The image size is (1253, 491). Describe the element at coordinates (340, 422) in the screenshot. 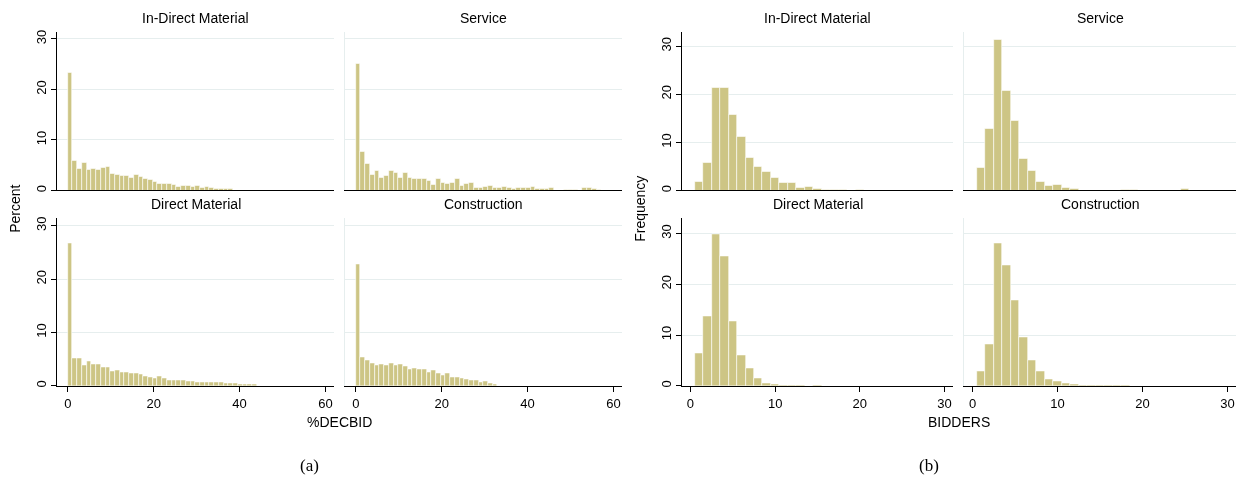

I see `x-axis-title: %DECBID` at that location.